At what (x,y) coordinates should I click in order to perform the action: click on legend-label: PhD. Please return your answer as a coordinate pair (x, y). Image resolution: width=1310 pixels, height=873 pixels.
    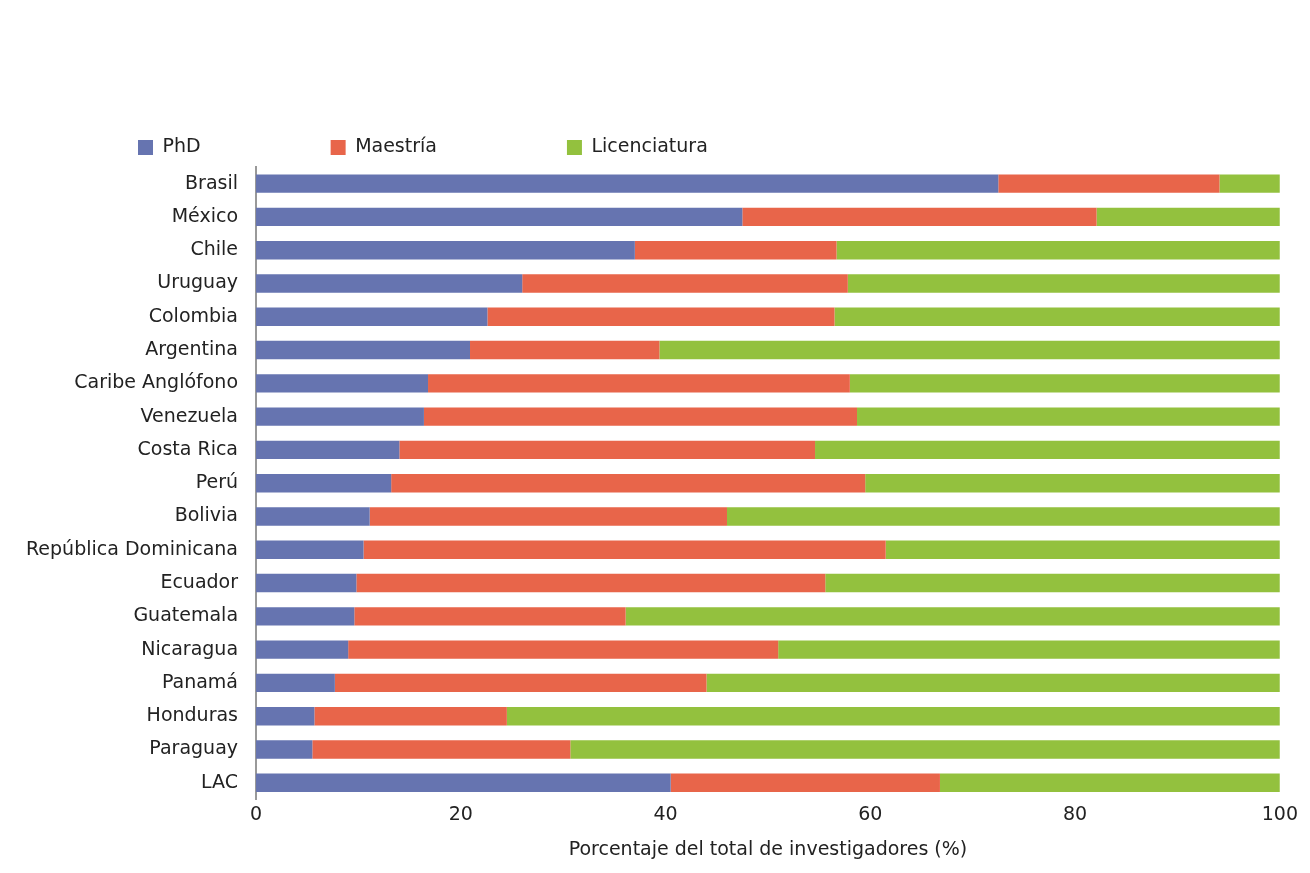
    Looking at the image, I should click on (181, 145).